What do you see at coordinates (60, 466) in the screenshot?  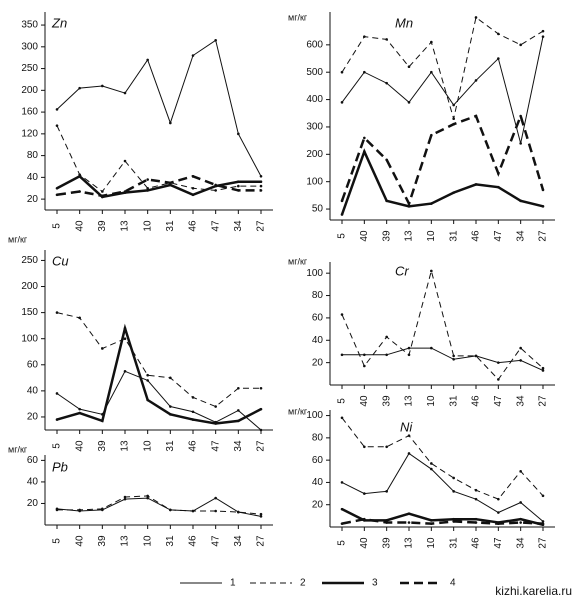 I see `panel-title: Pb` at bounding box center [60, 466].